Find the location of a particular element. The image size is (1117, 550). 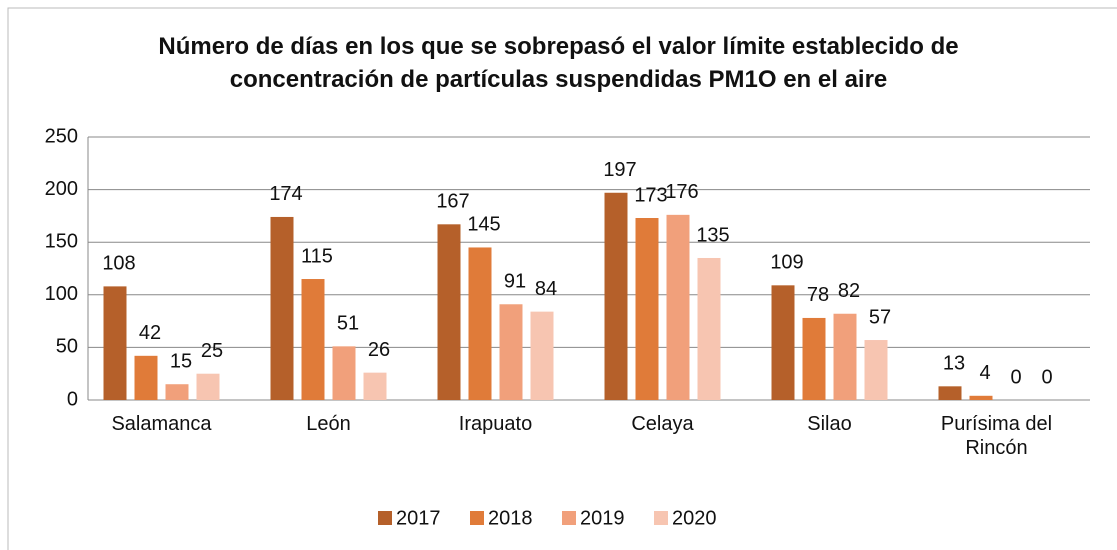

legend-label: 2017 is located at coordinates (418, 518).